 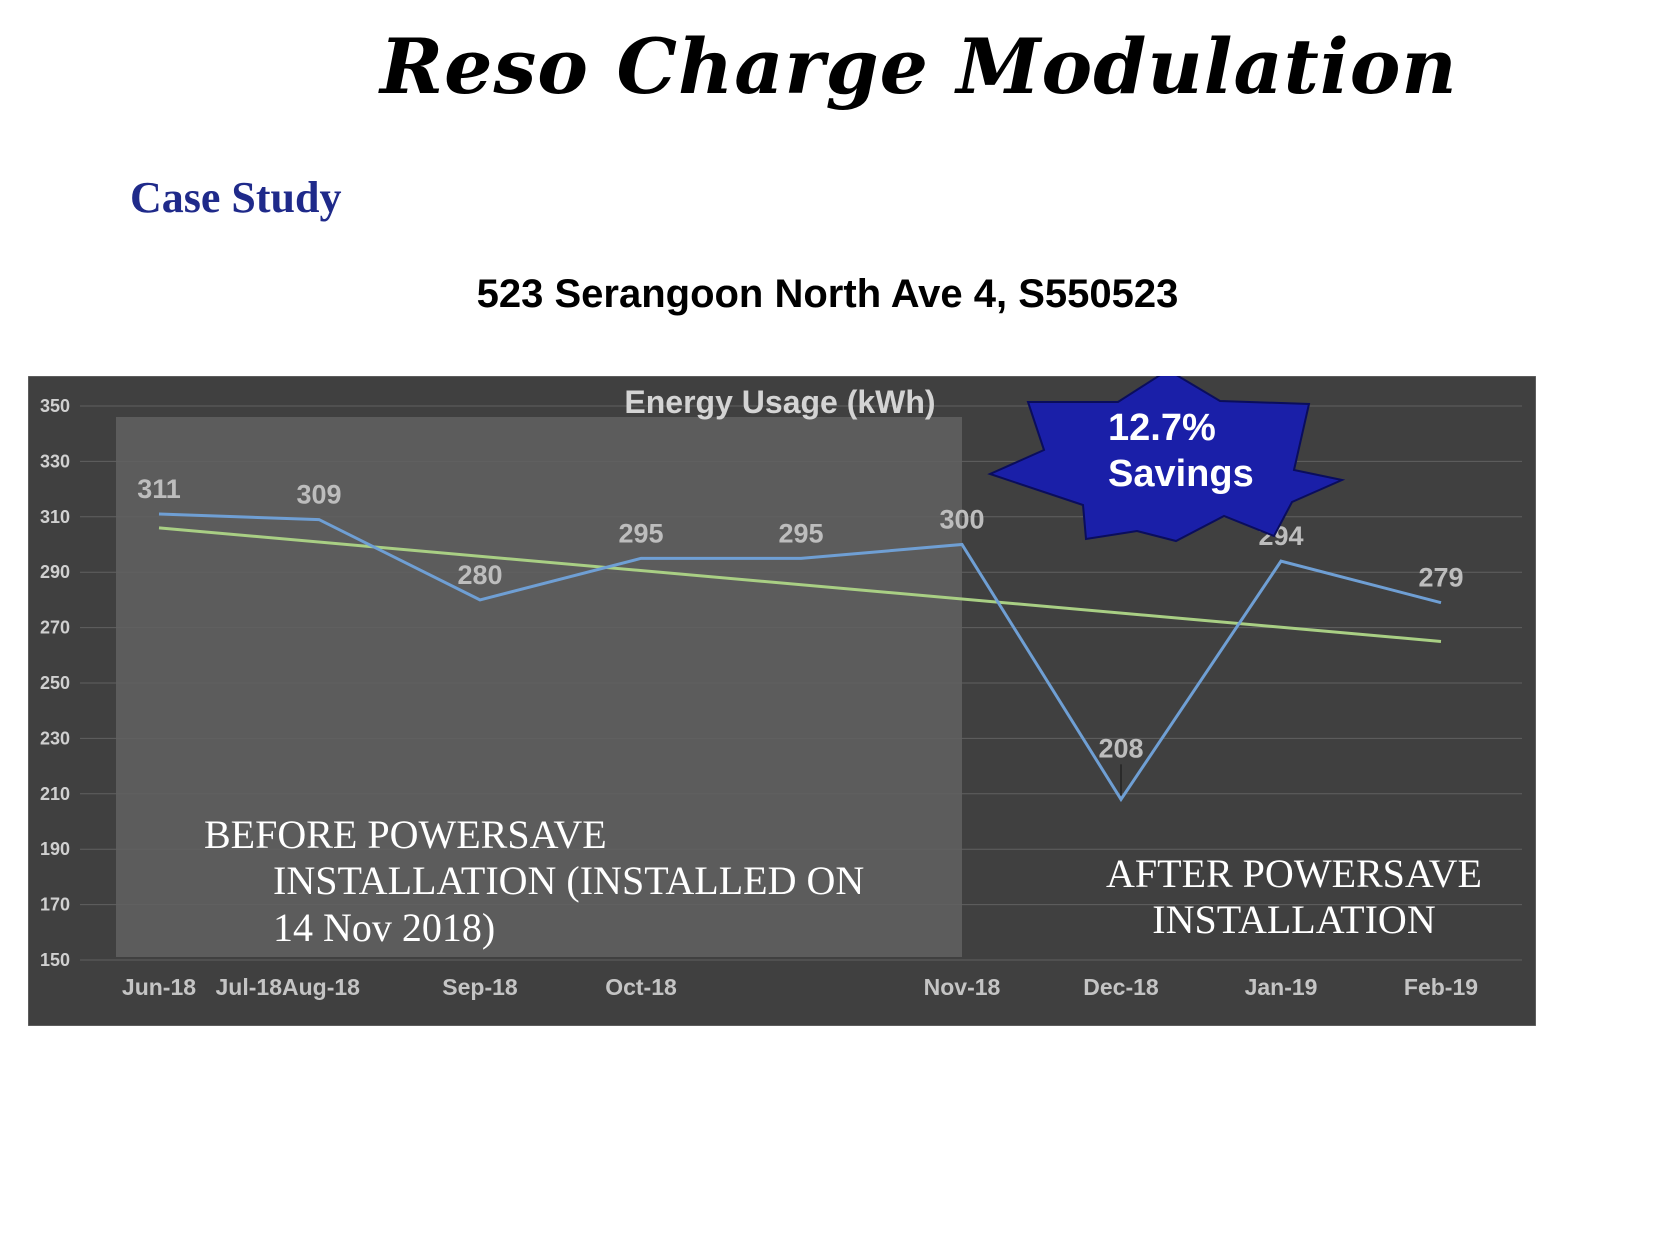 I want to click on y-tick-label: 190, so click(x=55, y=849).